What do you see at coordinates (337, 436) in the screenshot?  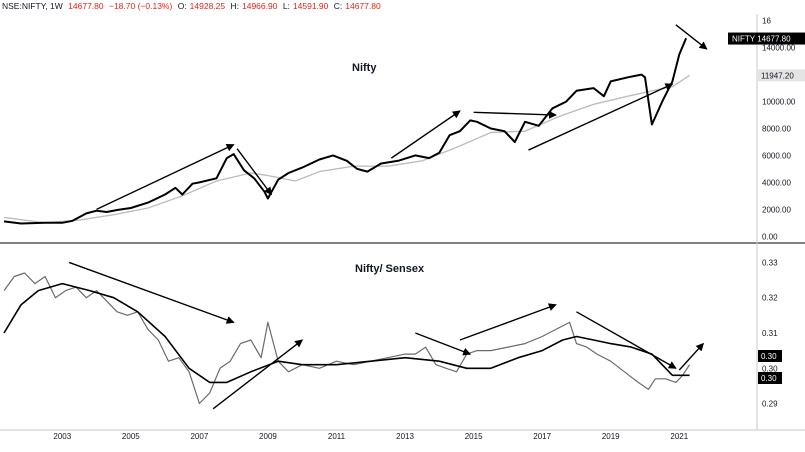 I see `time-axis-tick-label: 2011` at bounding box center [337, 436].